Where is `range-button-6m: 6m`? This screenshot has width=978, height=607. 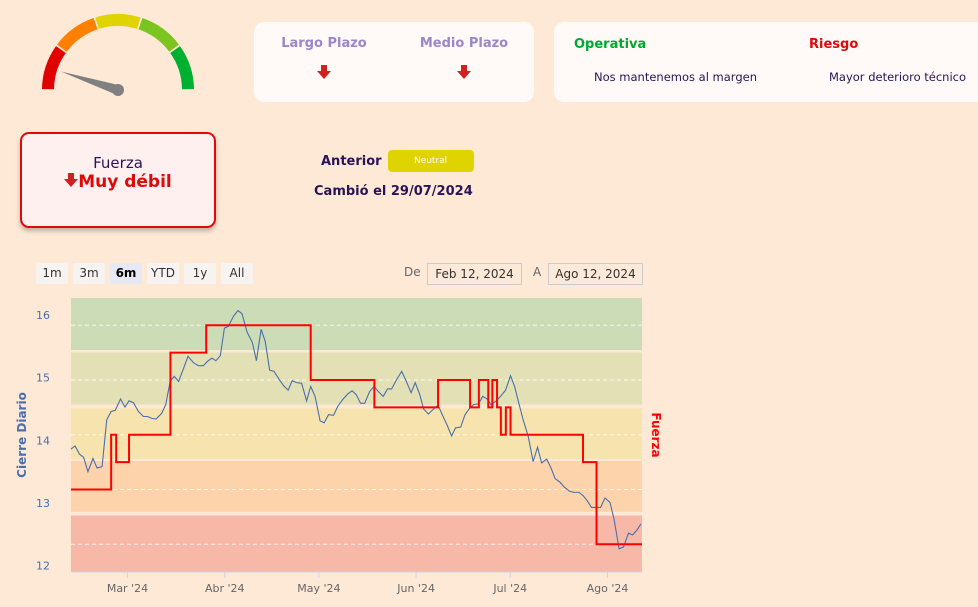 range-button-6m: 6m is located at coordinates (126, 273).